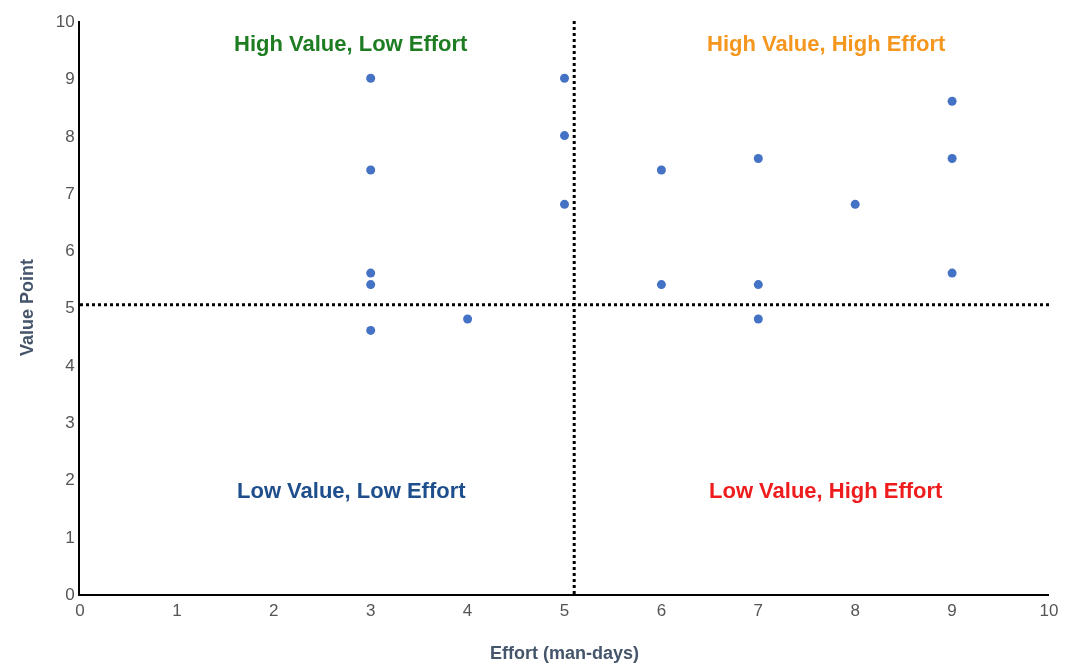 Image resolution: width=1079 pixels, height=664 pixels. What do you see at coordinates (70, 480) in the screenshot?
I see `y-tick-label: 2` at bounding box center [70, 480].